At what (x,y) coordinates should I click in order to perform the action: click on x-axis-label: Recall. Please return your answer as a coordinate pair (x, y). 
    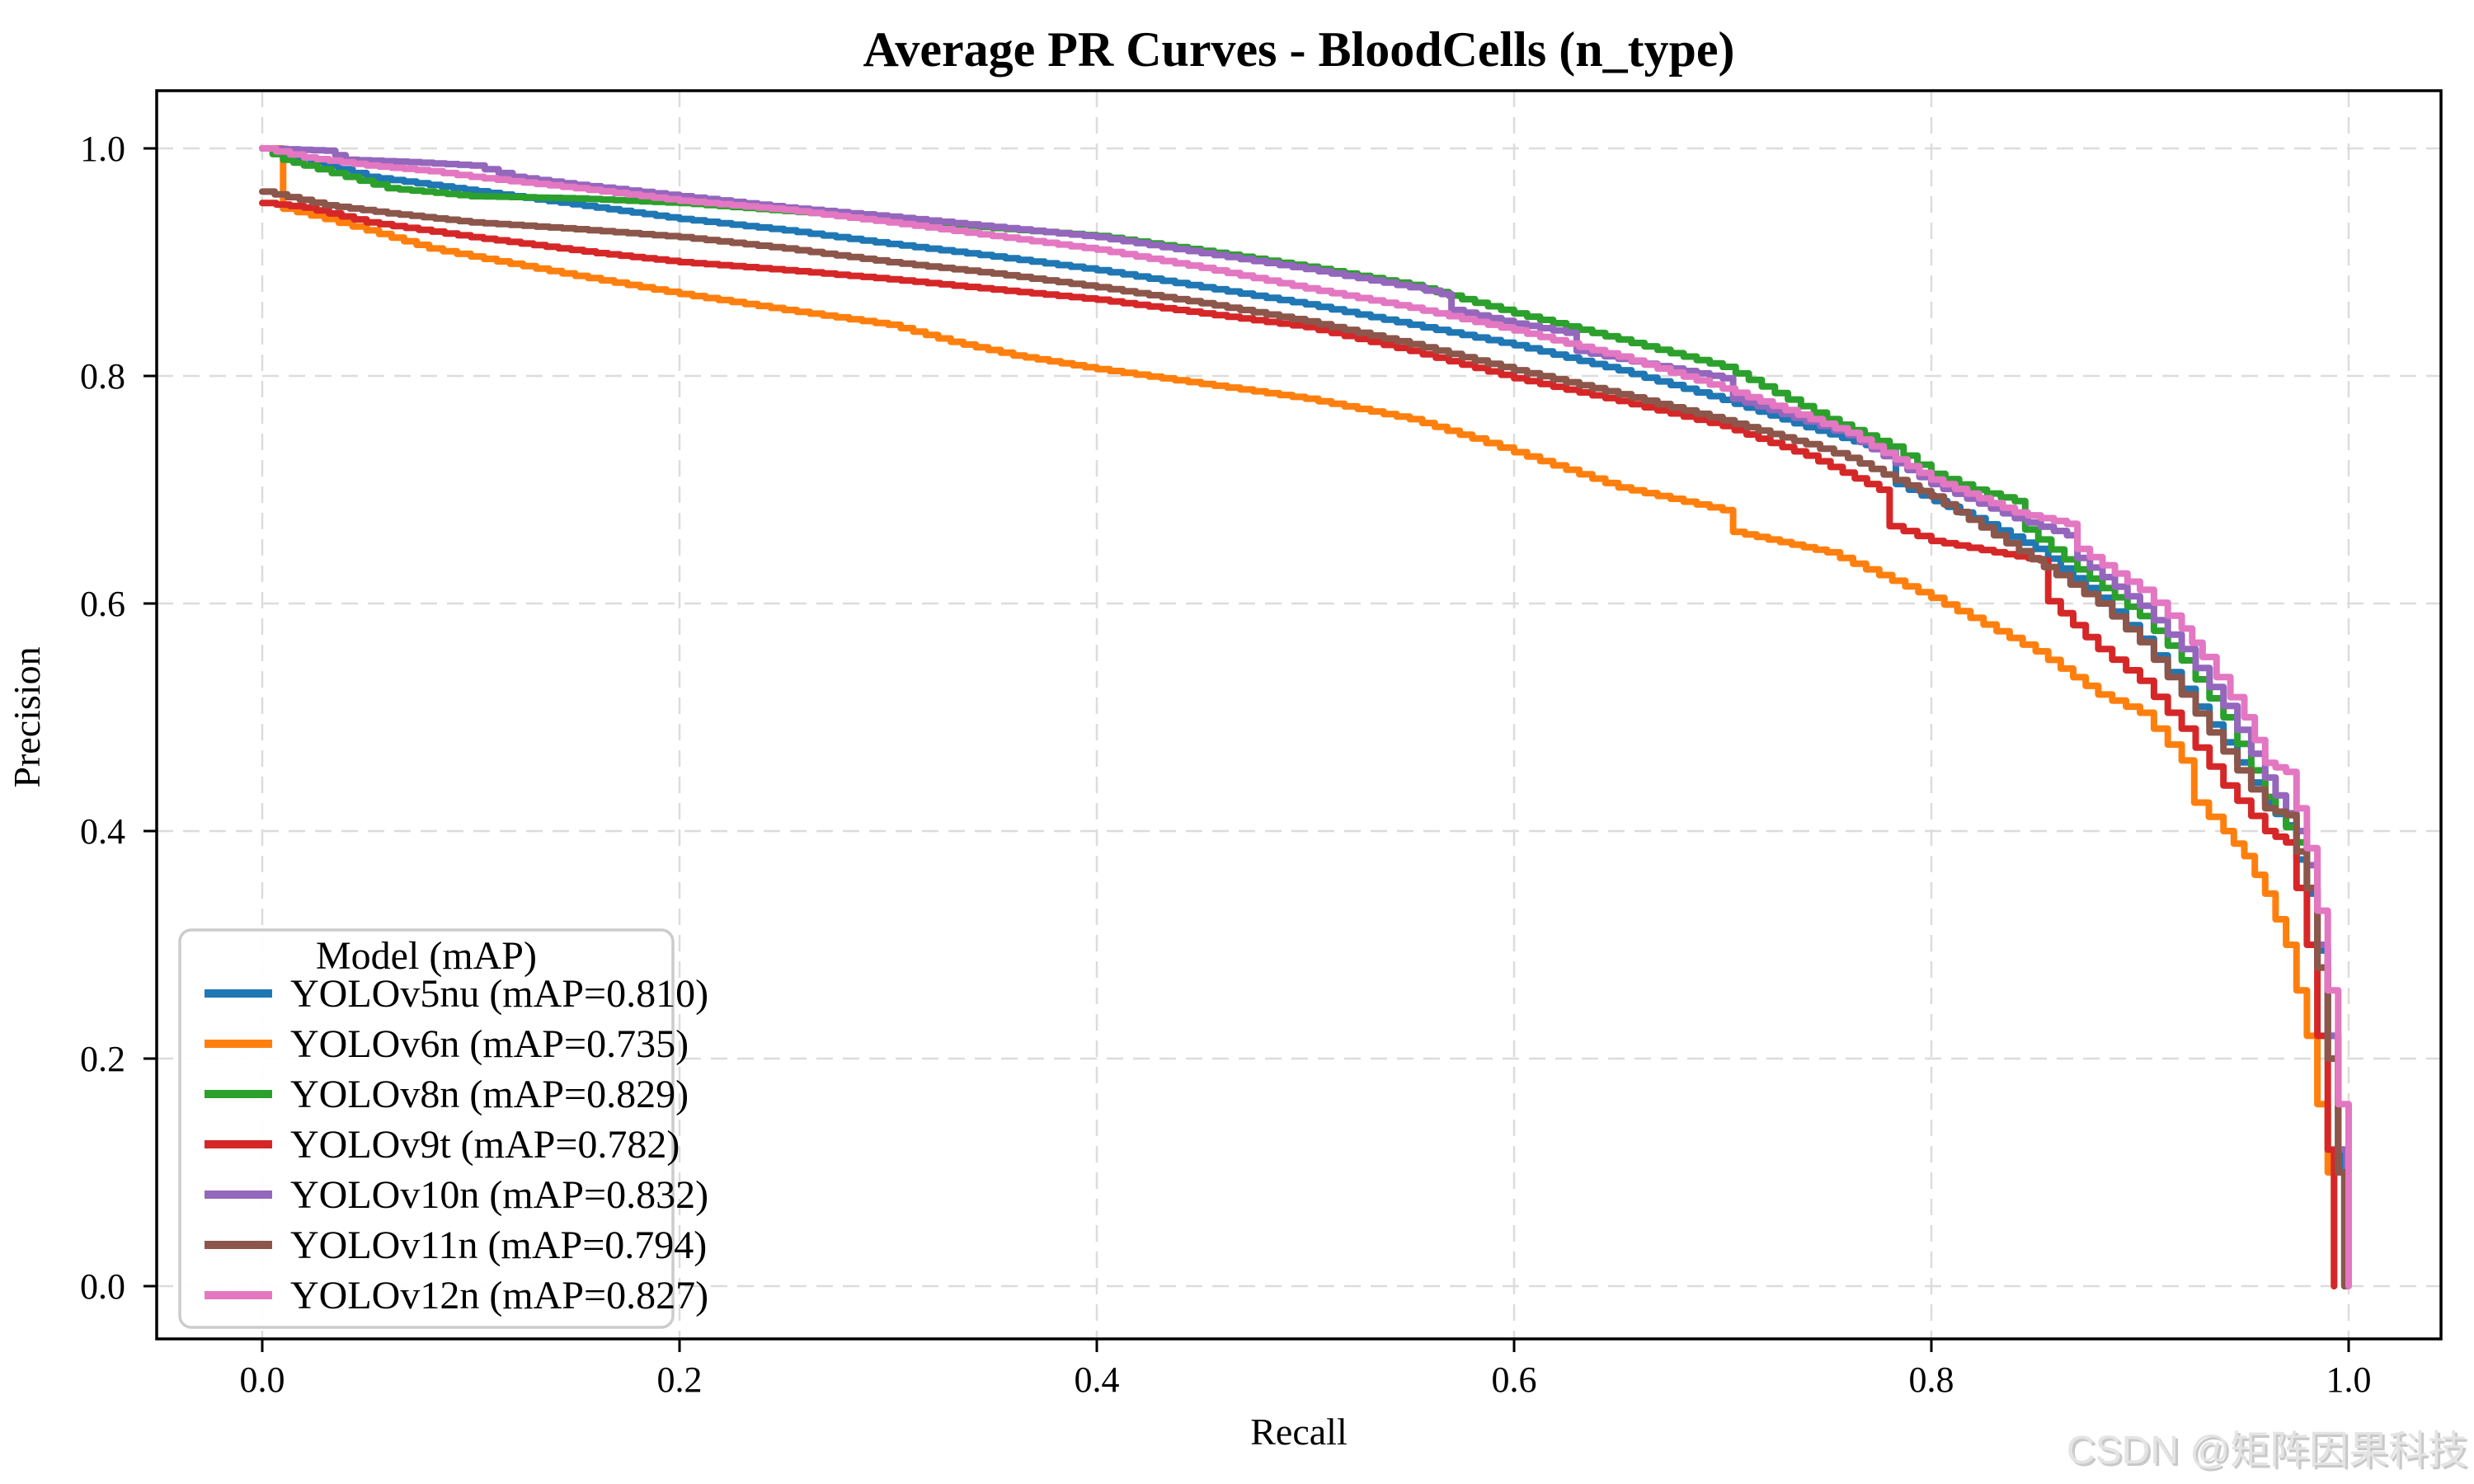
    Looking at the image, I should click on (1299, 1432).